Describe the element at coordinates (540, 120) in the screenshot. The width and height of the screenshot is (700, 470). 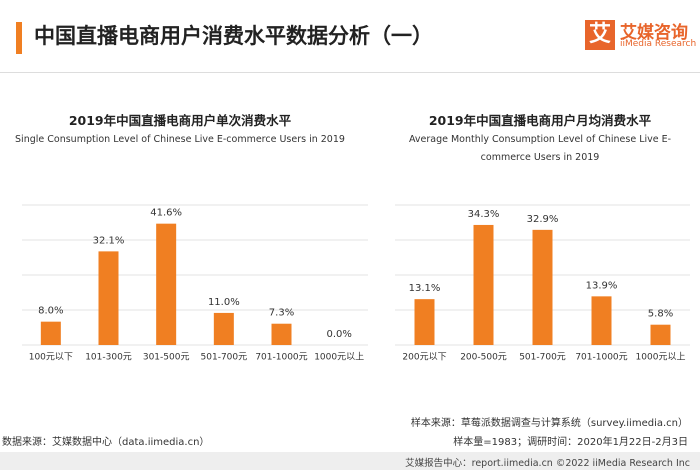
I see `chart-title: 2019年中国直播电商用户月均消费水平` at that location.